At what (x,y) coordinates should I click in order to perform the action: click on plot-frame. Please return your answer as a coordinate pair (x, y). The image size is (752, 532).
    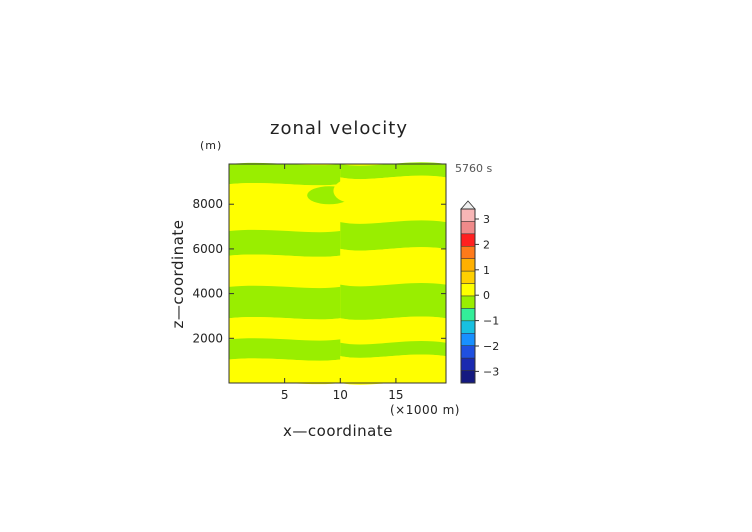
    Looking at the image, I should click on (337, 273).